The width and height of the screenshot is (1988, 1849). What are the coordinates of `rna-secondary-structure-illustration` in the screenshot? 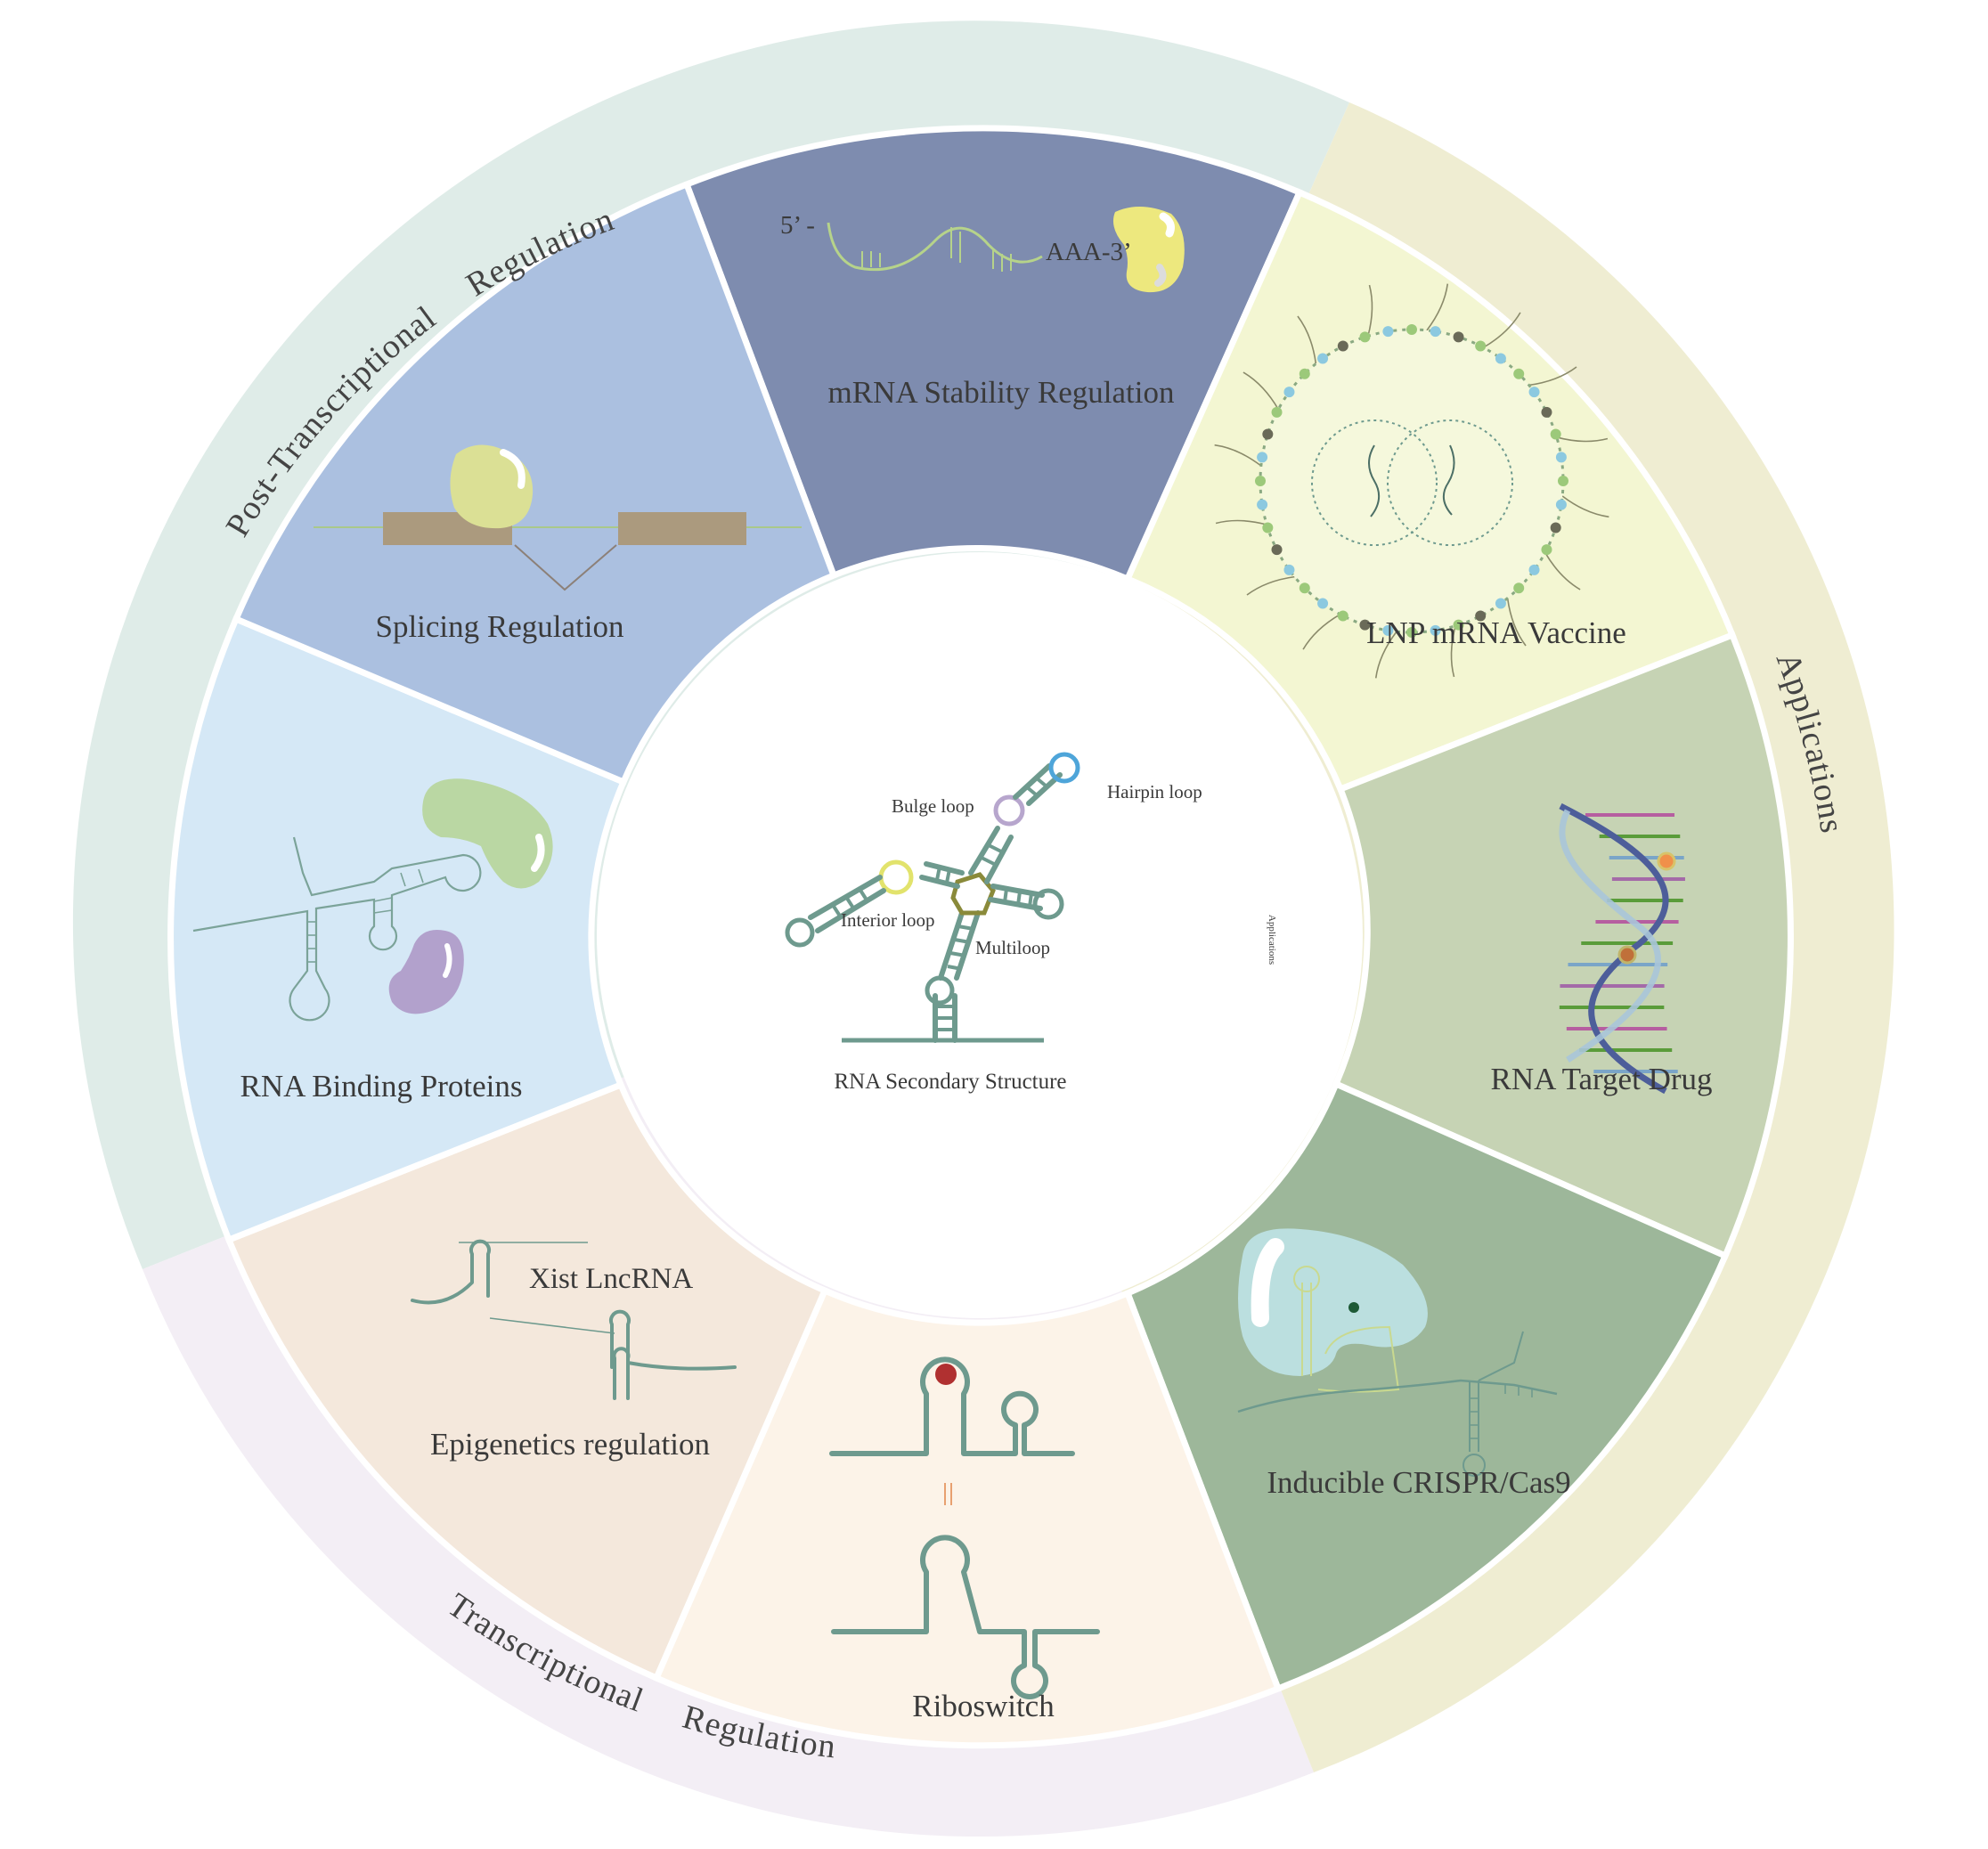 It's located at (932, 897).